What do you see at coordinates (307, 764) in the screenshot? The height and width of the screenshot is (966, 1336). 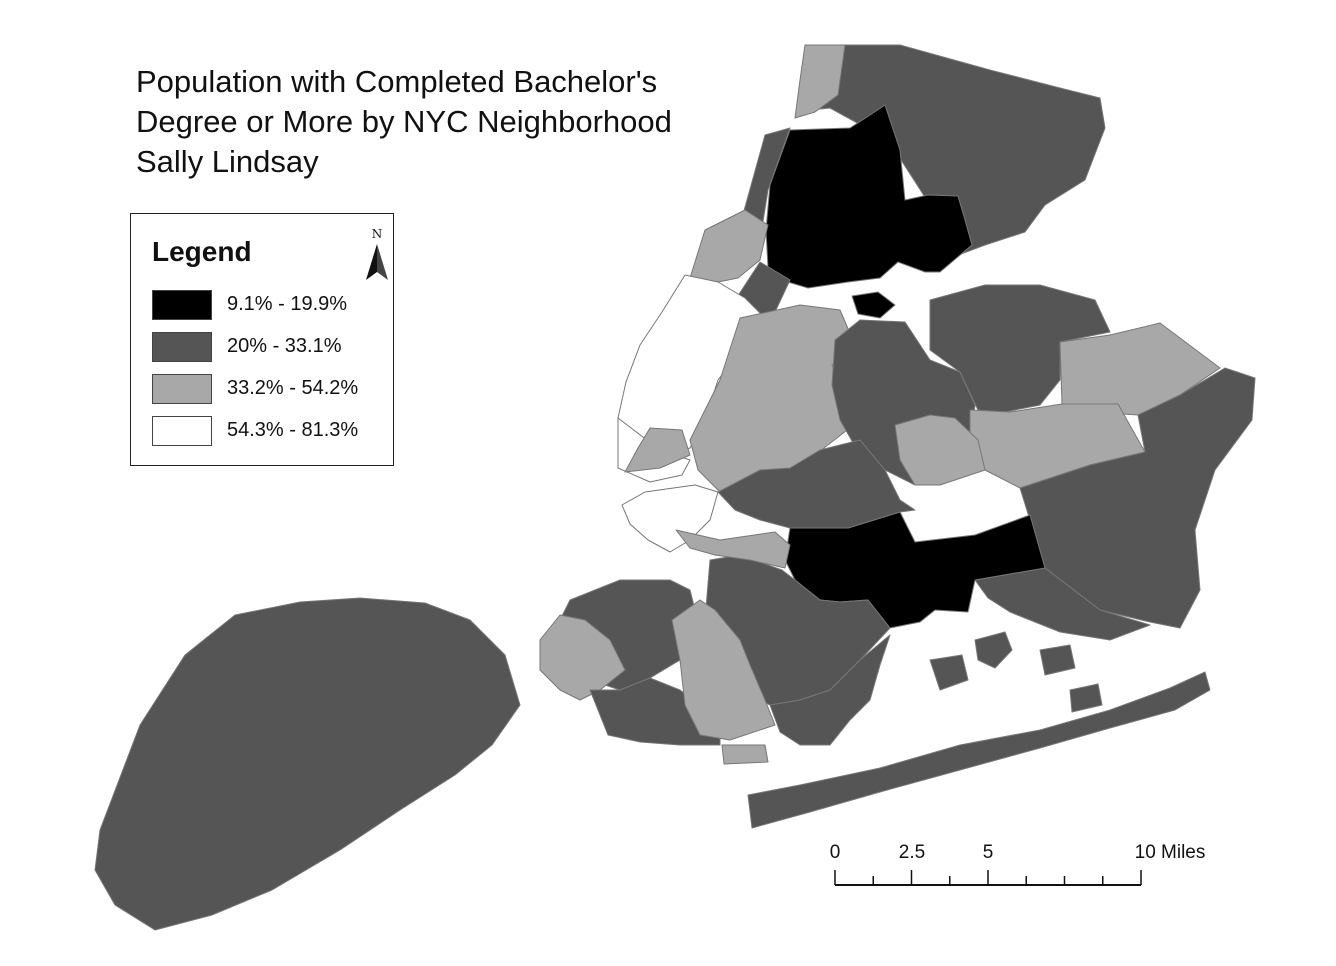 I see `region-staten-island` at bounding box center [307, 764].